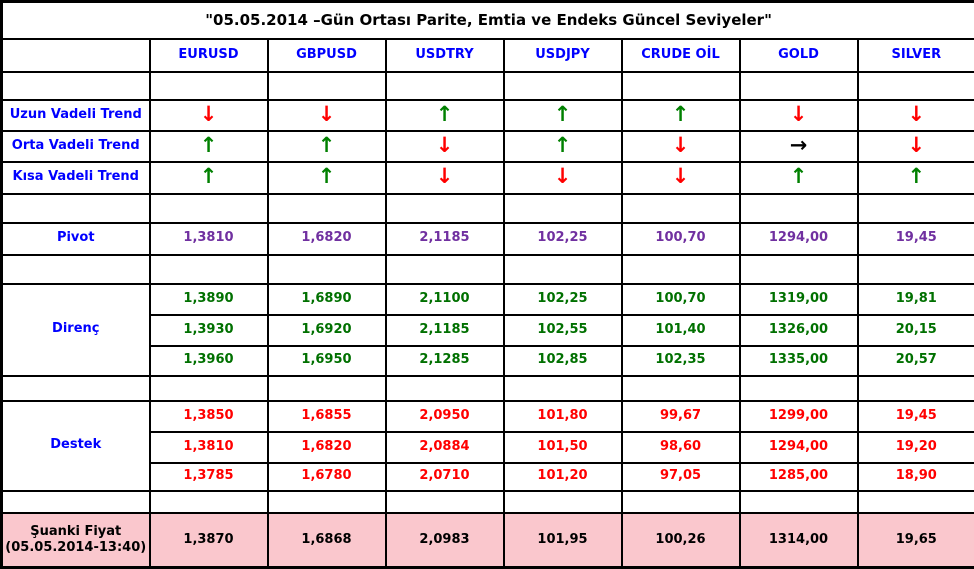 The width and height of the screenshot is (974, 569). Describe the element at coordinates (488, 115) in the screenshot. I see `long-term-trend-row: Uzun Vadeli Trend ↓ ↓ ↑ ↑ ↑ ↓ ↓` at that location.